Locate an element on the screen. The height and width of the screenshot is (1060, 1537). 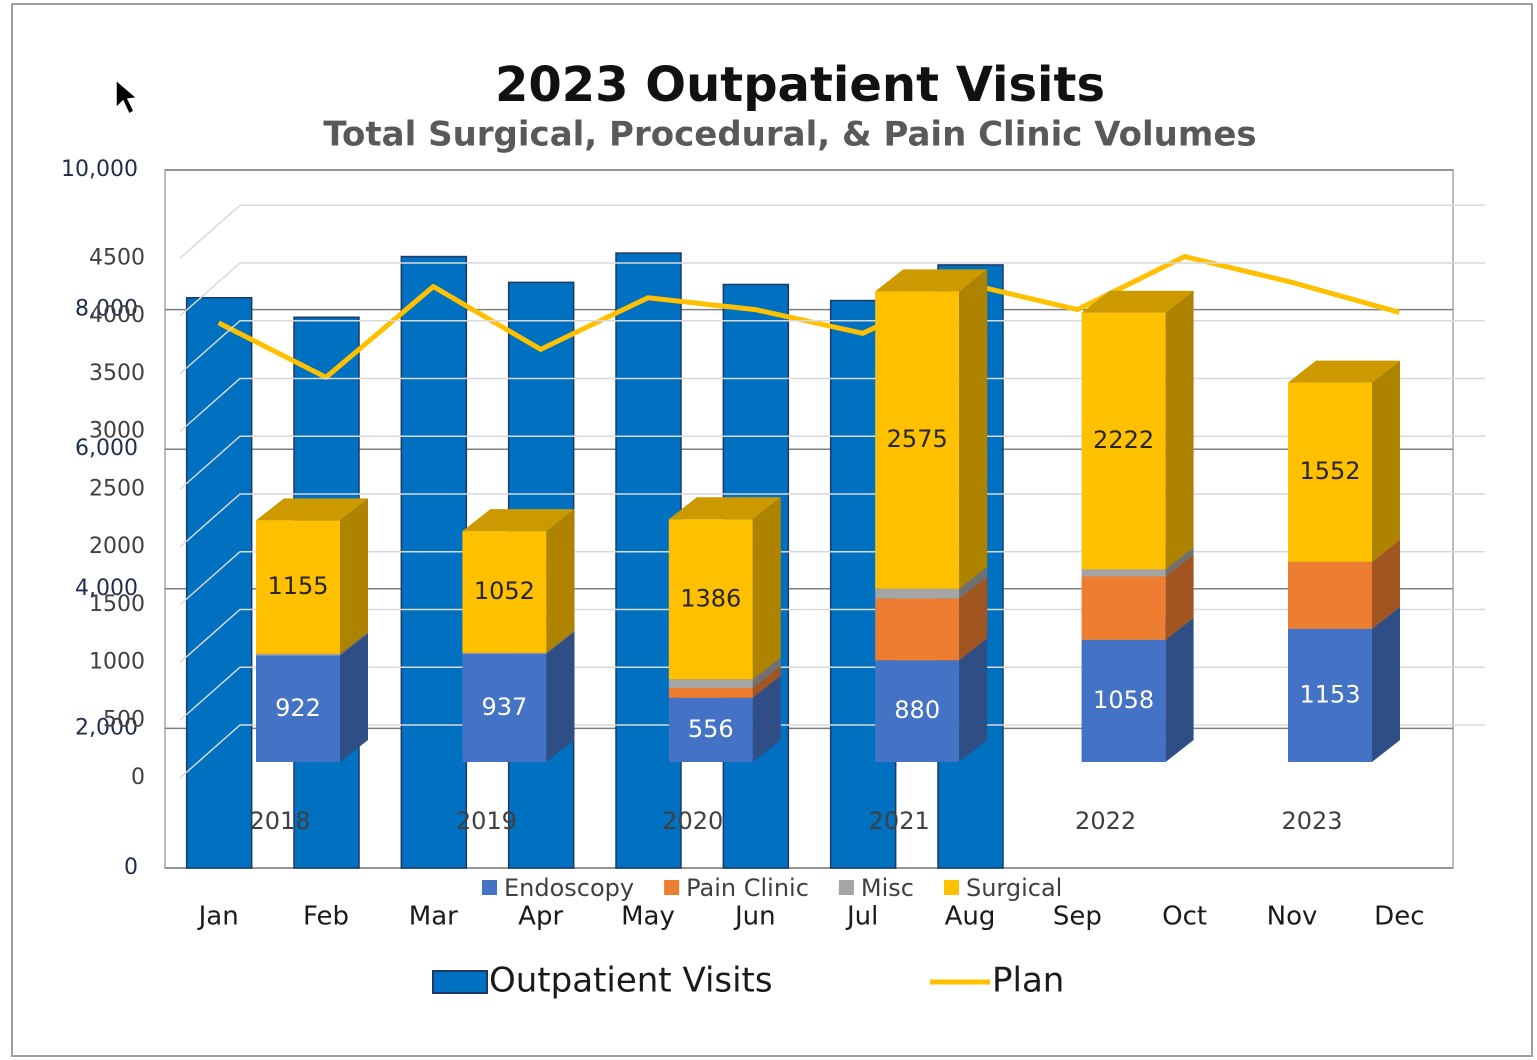
x-tick-label: May is located at coordinates (648, 917).